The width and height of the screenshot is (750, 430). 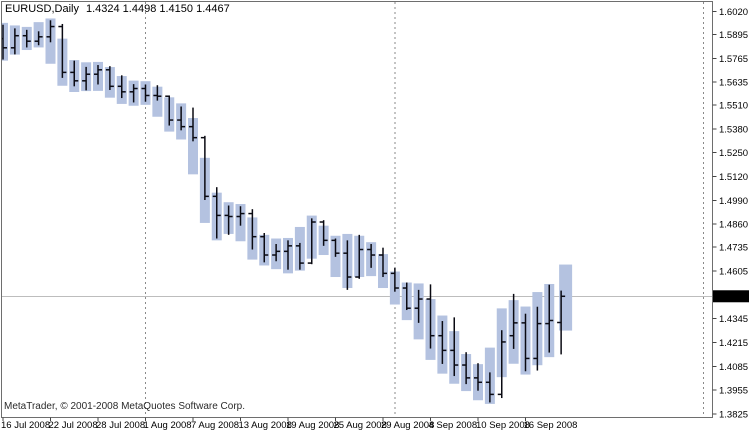 What do you see at coordinates (453, 425) in the screenshot?
I see `x-axis-label: 4 Sep 2008` at bounding box center [453, 425].